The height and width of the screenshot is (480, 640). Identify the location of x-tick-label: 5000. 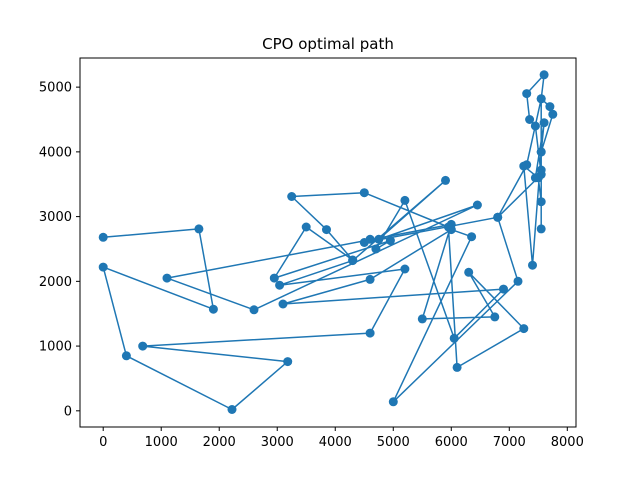
(393, 442).